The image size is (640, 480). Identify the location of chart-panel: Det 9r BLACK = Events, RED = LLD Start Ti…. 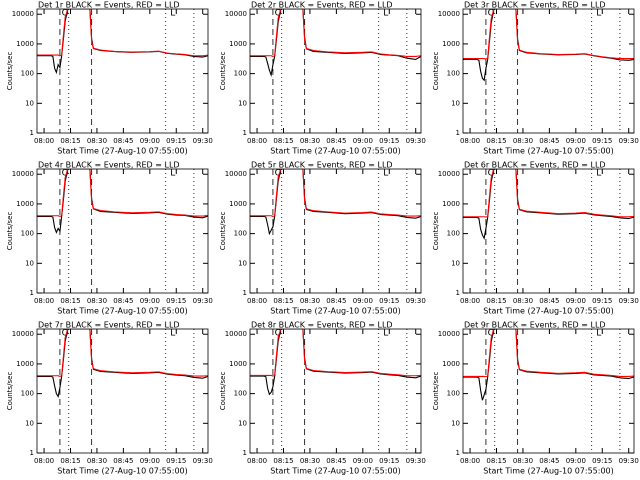
(535, 398).